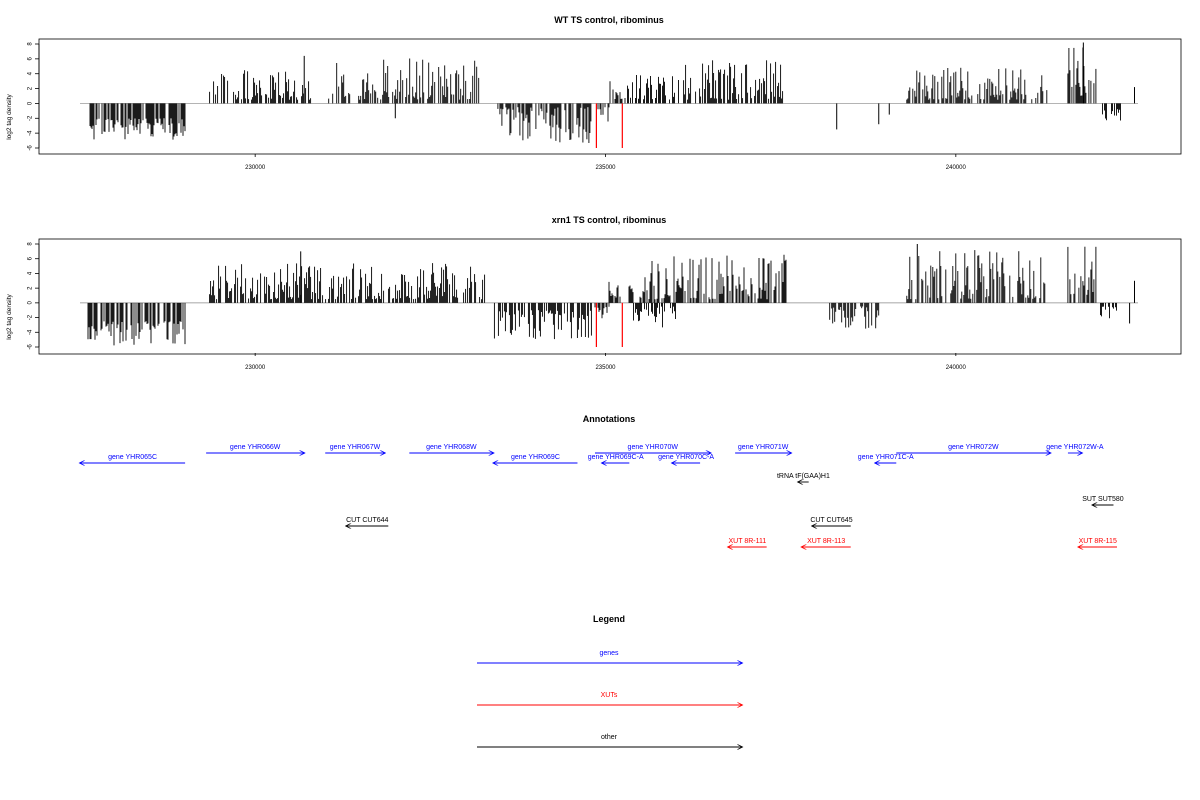  I want to click on annotation-feature: CUT CUT645, so click(831, 521).